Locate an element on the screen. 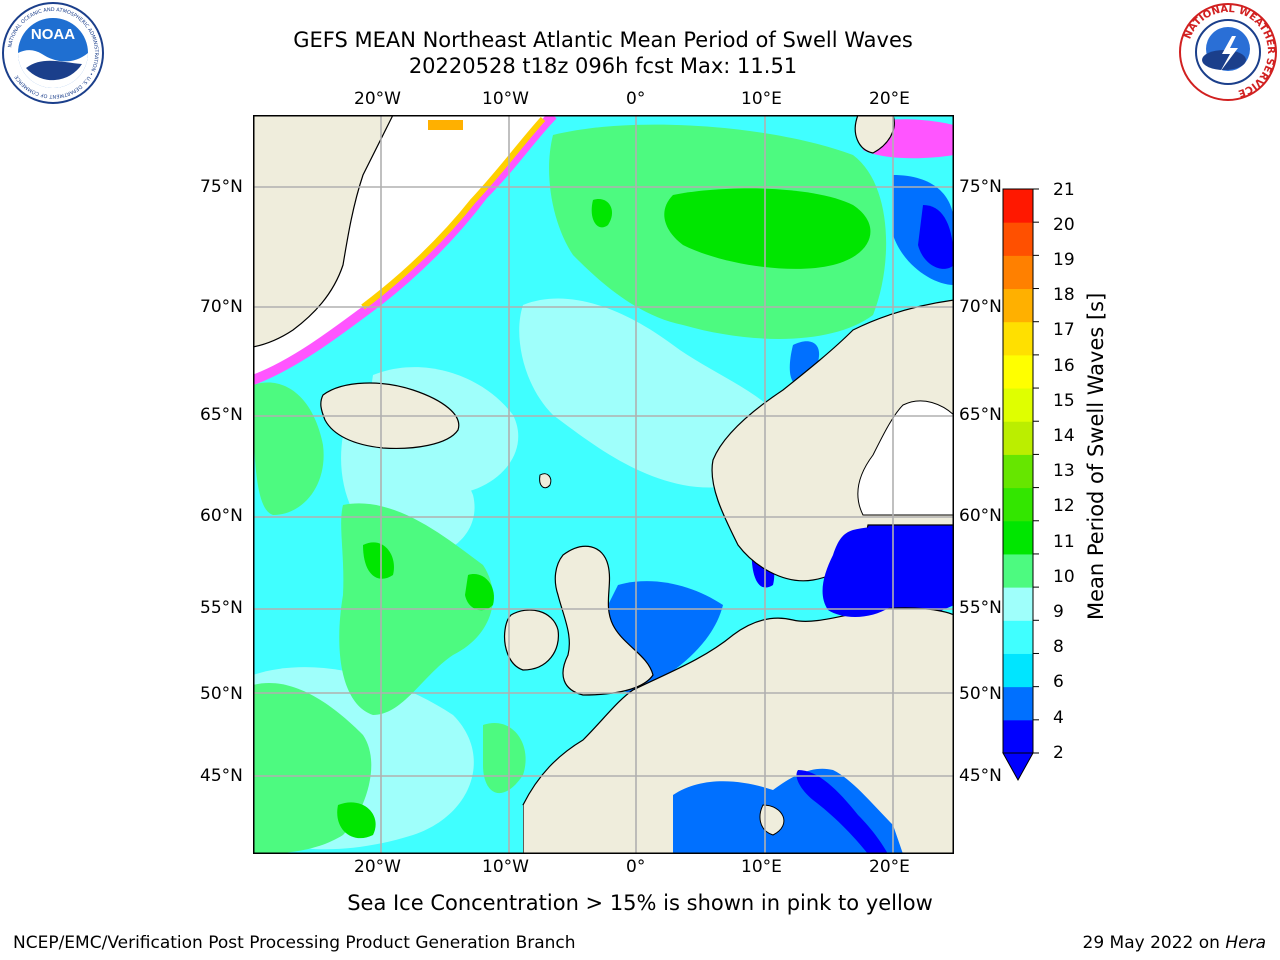 The image size is (1280, 960). baltic-sea is located at coordinates (872, 571).